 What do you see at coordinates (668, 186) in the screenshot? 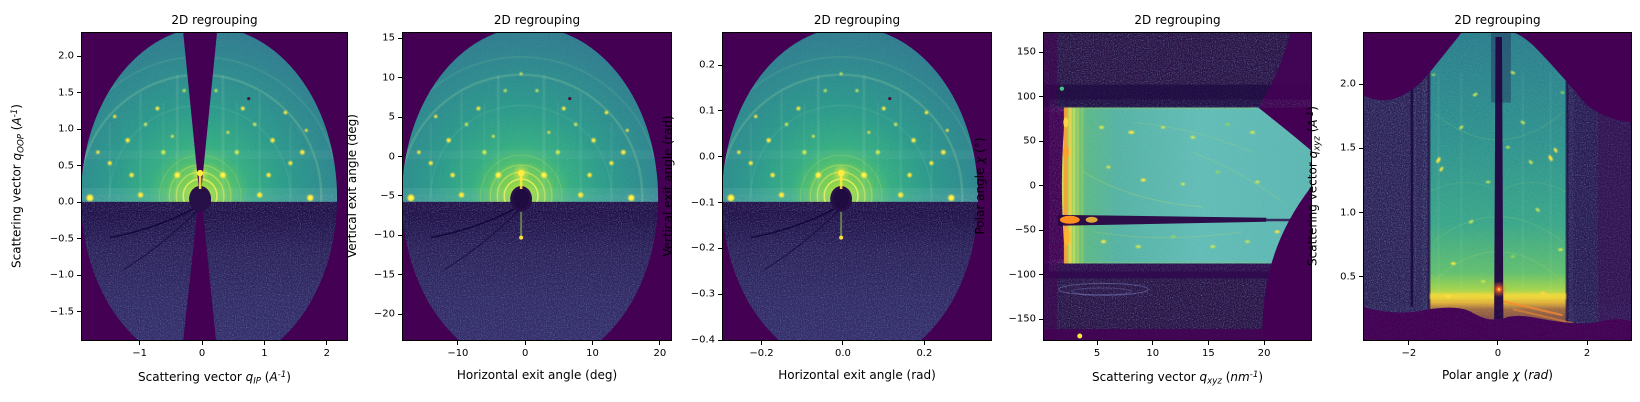
I see `y-axis-label: Vertical exit angle (rad)` at bounding box center [668, 186].